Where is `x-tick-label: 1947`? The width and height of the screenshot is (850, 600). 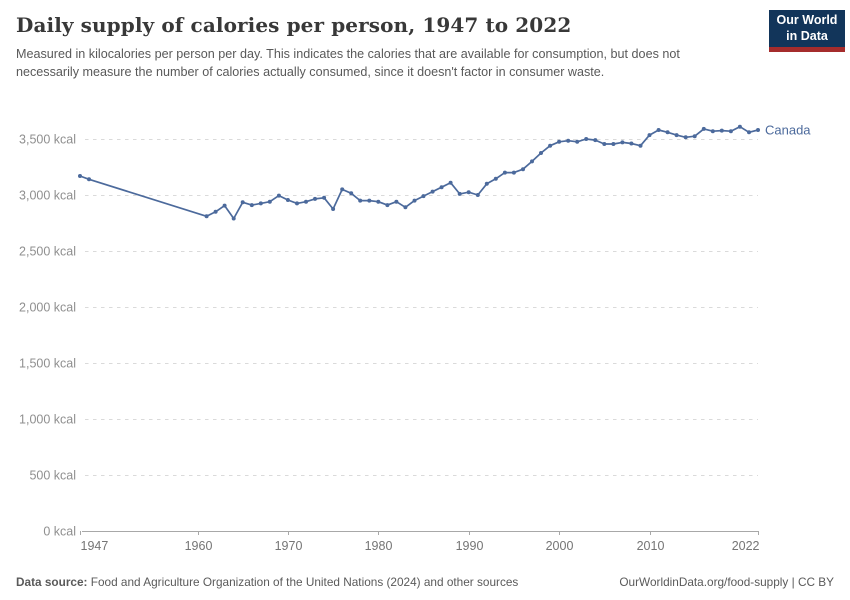
x-tick-label: 1947 is located at coordinates (95, 546).